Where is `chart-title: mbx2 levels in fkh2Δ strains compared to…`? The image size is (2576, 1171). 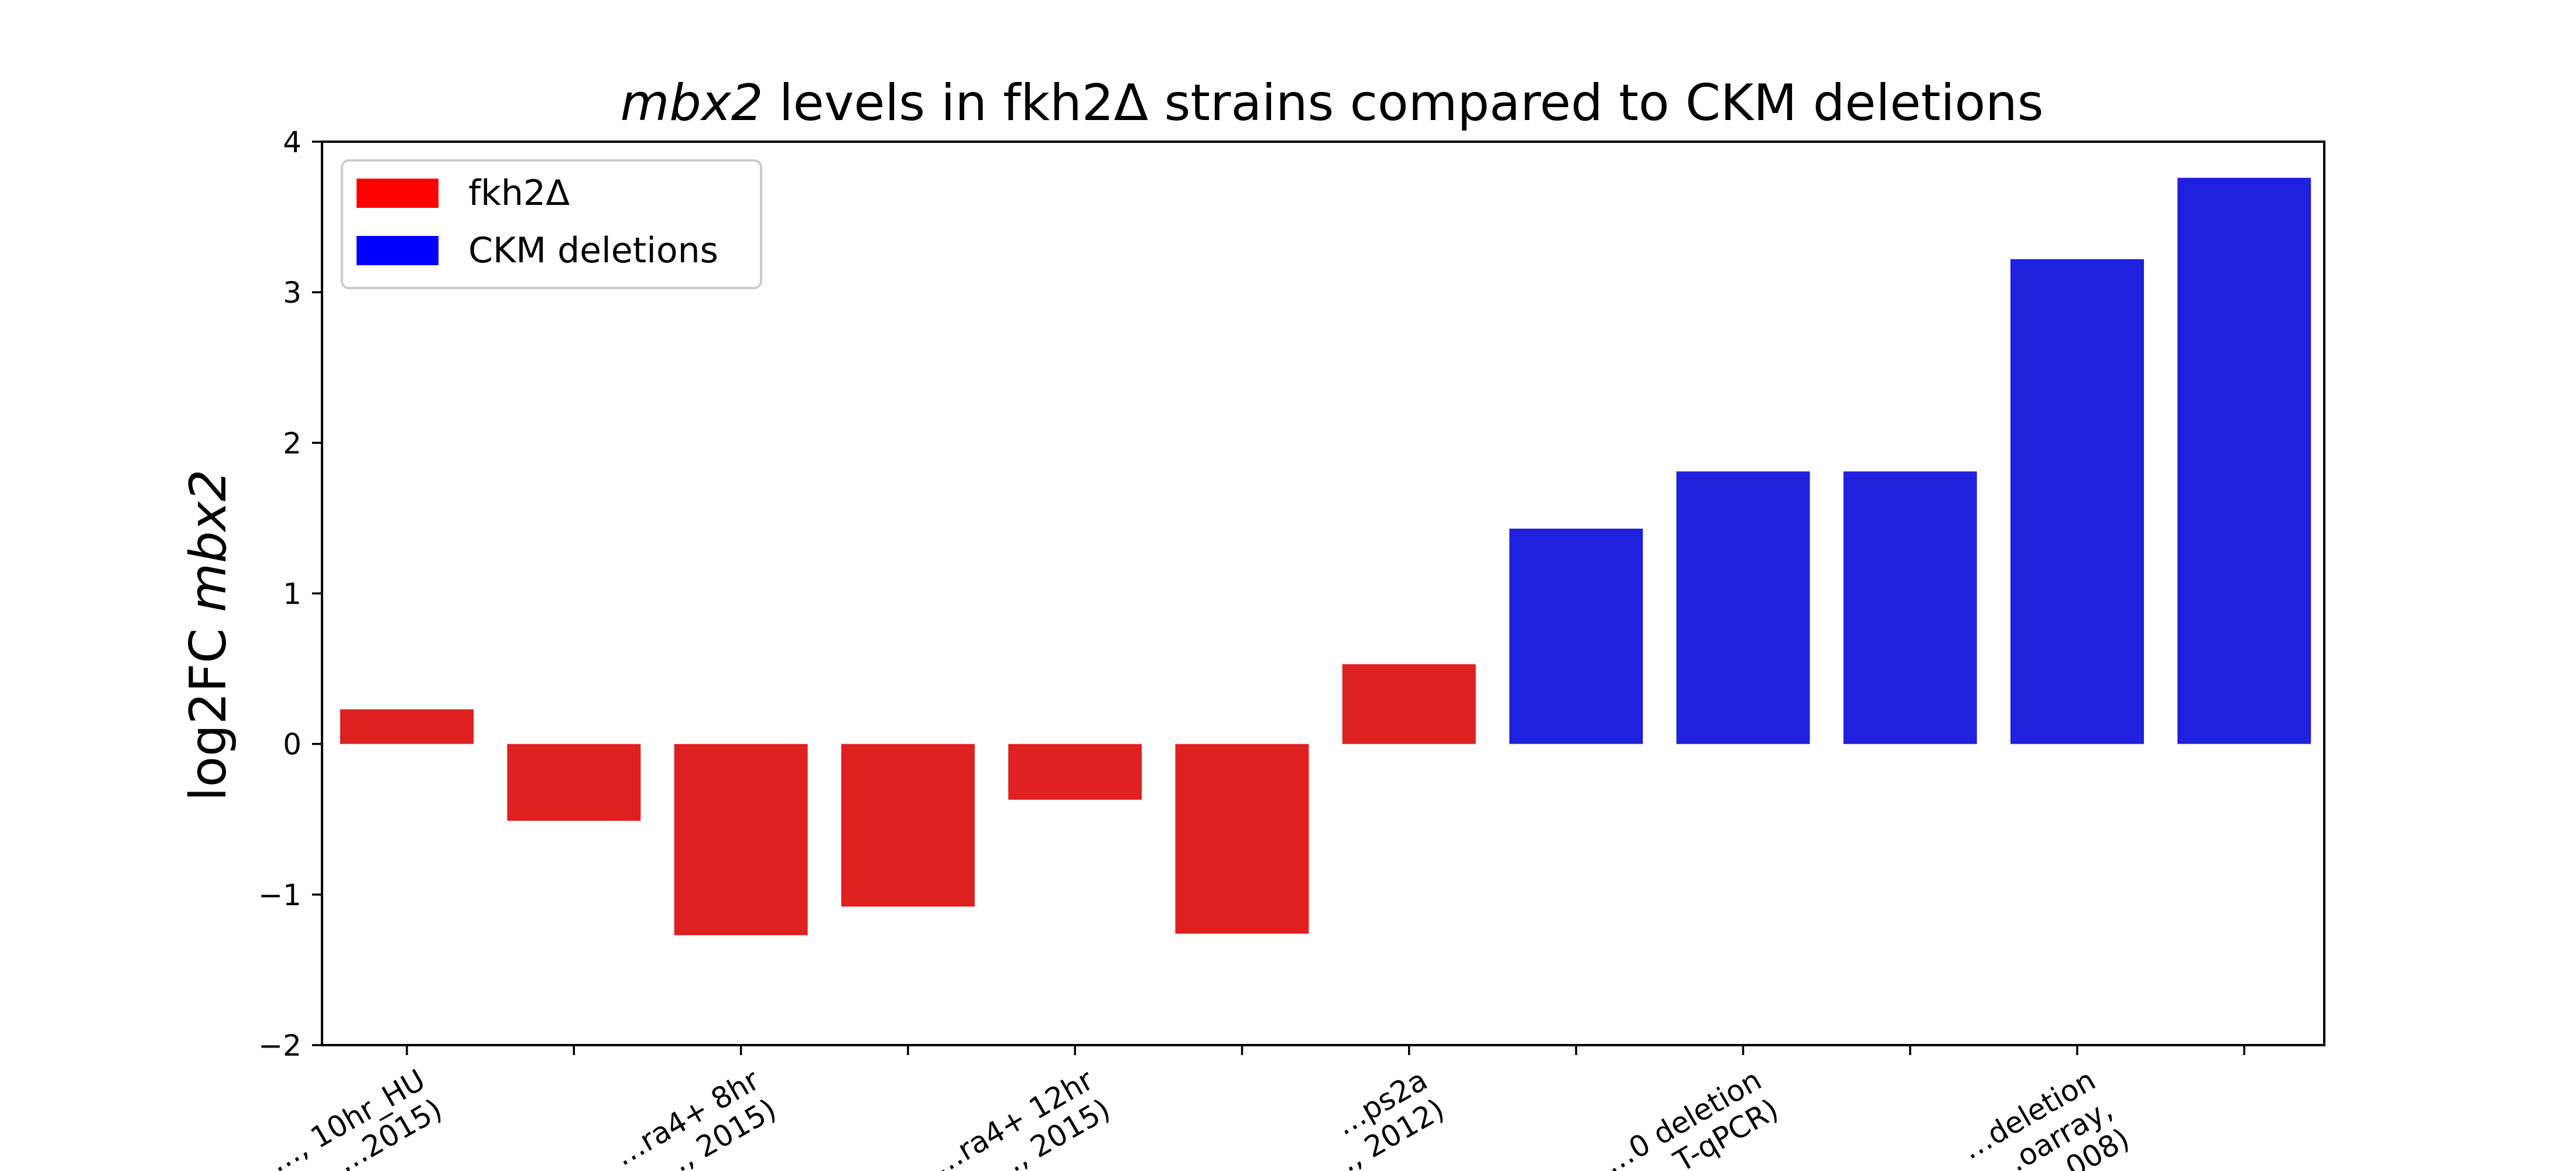 chart-title: mbx2 levels in fkh2Δ strains compared to… is located at coordinates (1331, 103).